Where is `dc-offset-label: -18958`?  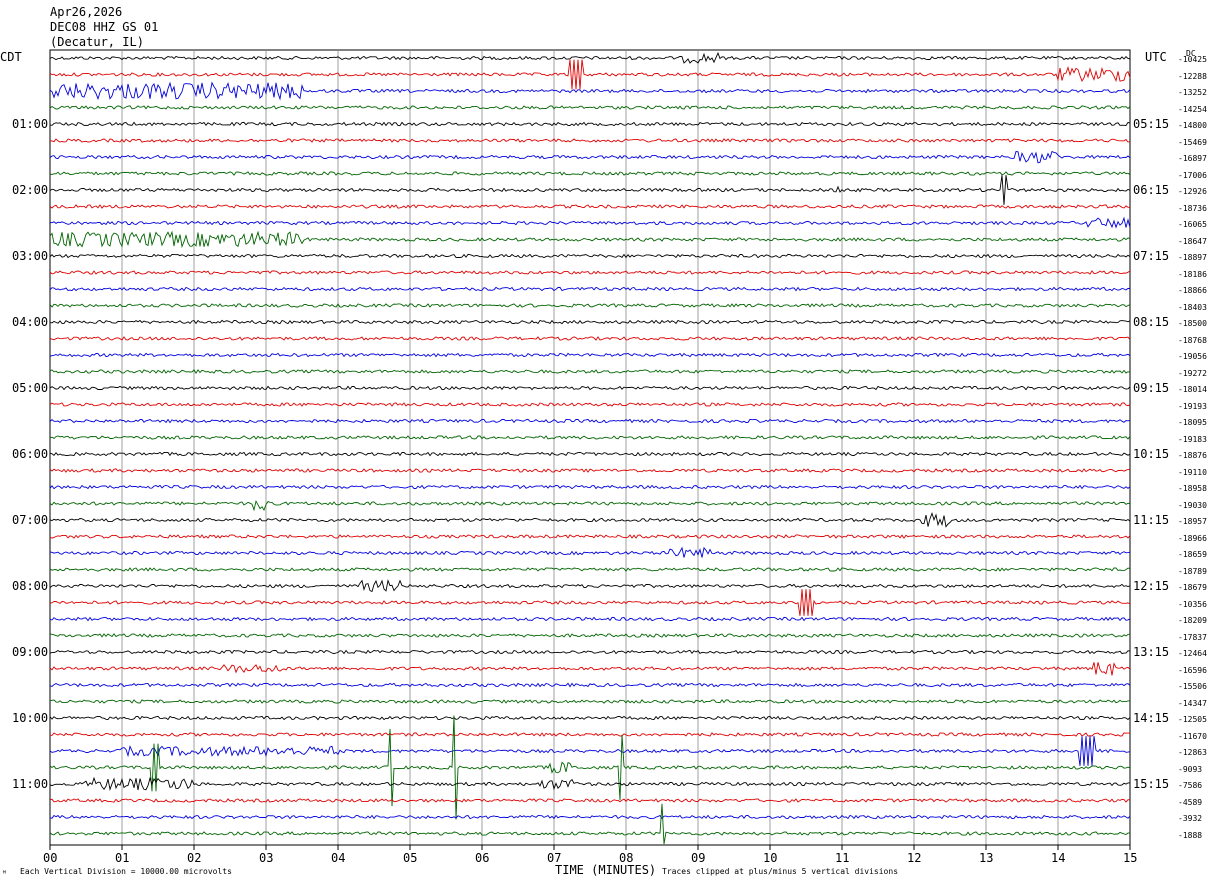
dc-offset-label: -18958 is located at coordinates (1192, 488).